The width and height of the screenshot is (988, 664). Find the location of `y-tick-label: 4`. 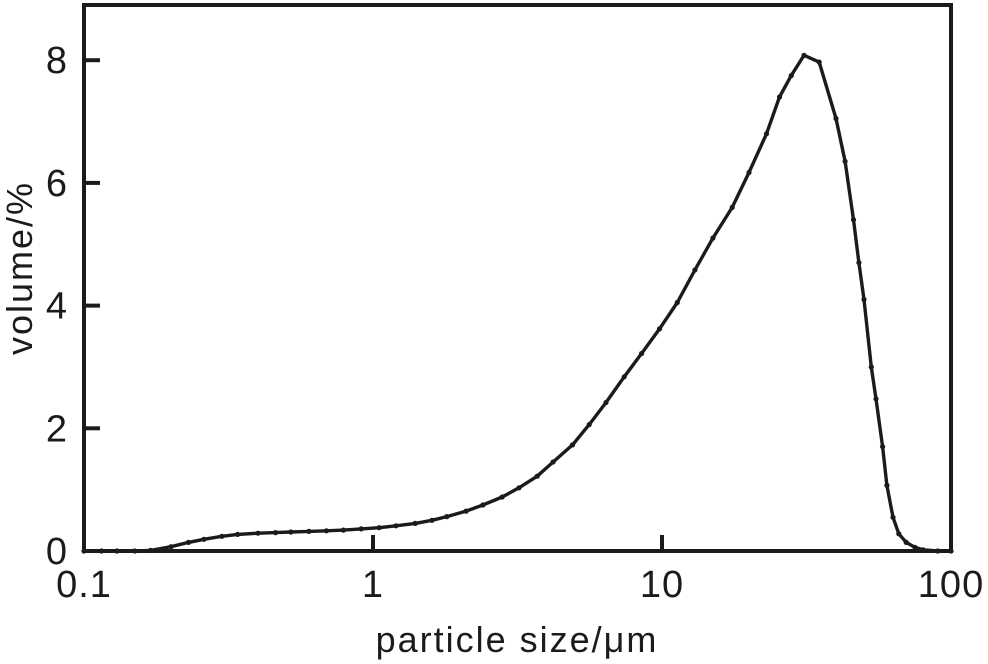

y-tick-label: 4 is located at coordinates (57, 307).